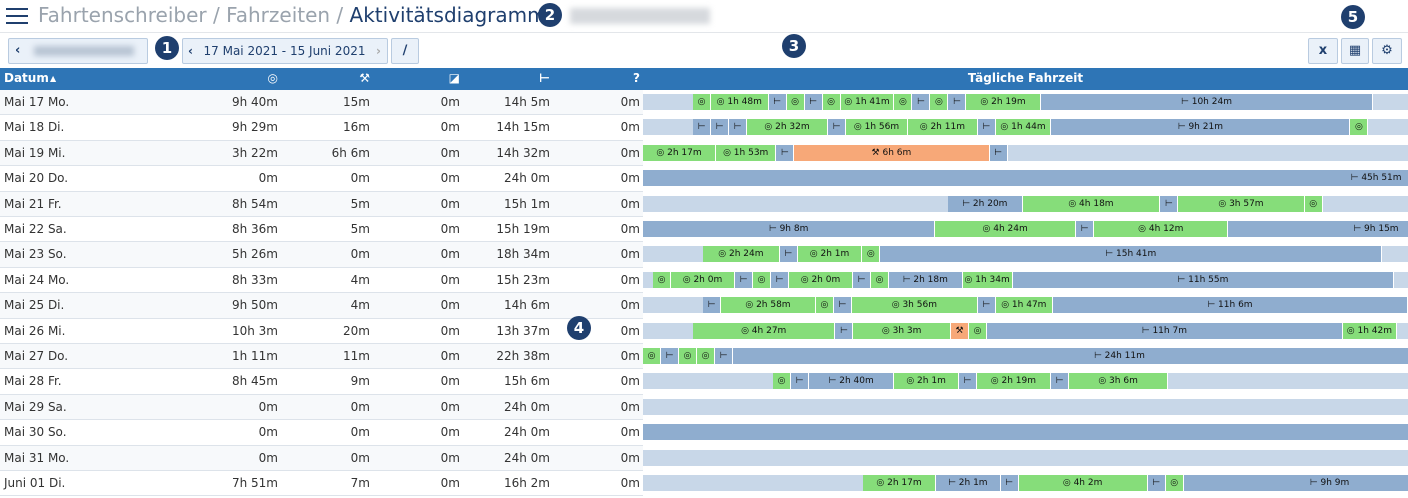 The width and height of the screenshot is (1408, 498). Describe the element at coordinates (867, 102) in the screenshot. I see `segment-drive: ◎ 1h 41m` at that location.